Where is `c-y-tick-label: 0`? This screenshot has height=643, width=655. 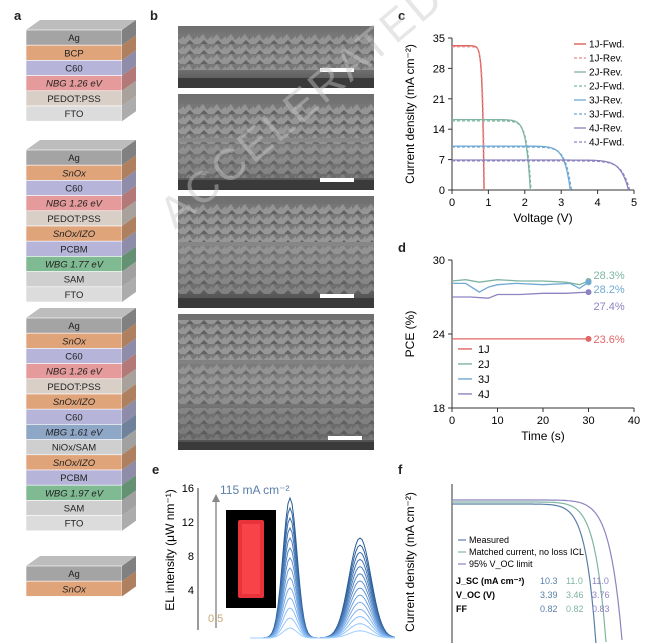
c-y-tick-label: 0 is located at coordinates (442, 191).